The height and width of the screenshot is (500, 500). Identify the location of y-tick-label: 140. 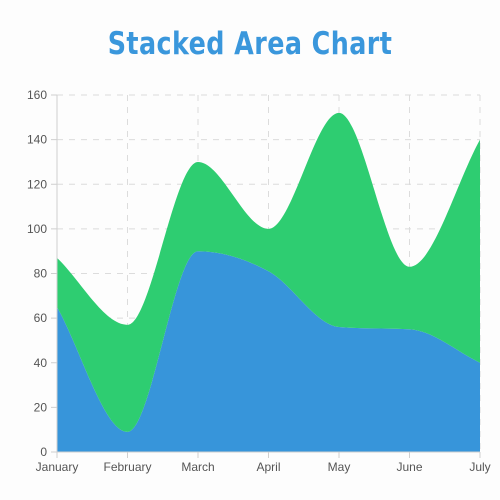
(37, 140).